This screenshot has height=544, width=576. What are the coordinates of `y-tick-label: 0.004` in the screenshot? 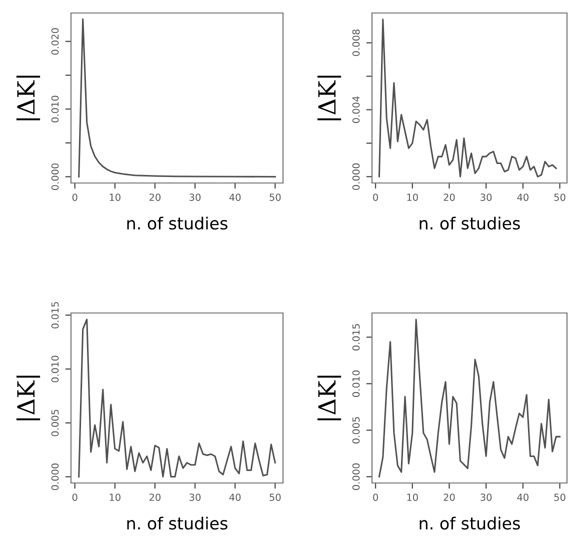 It's located at (356, 109).